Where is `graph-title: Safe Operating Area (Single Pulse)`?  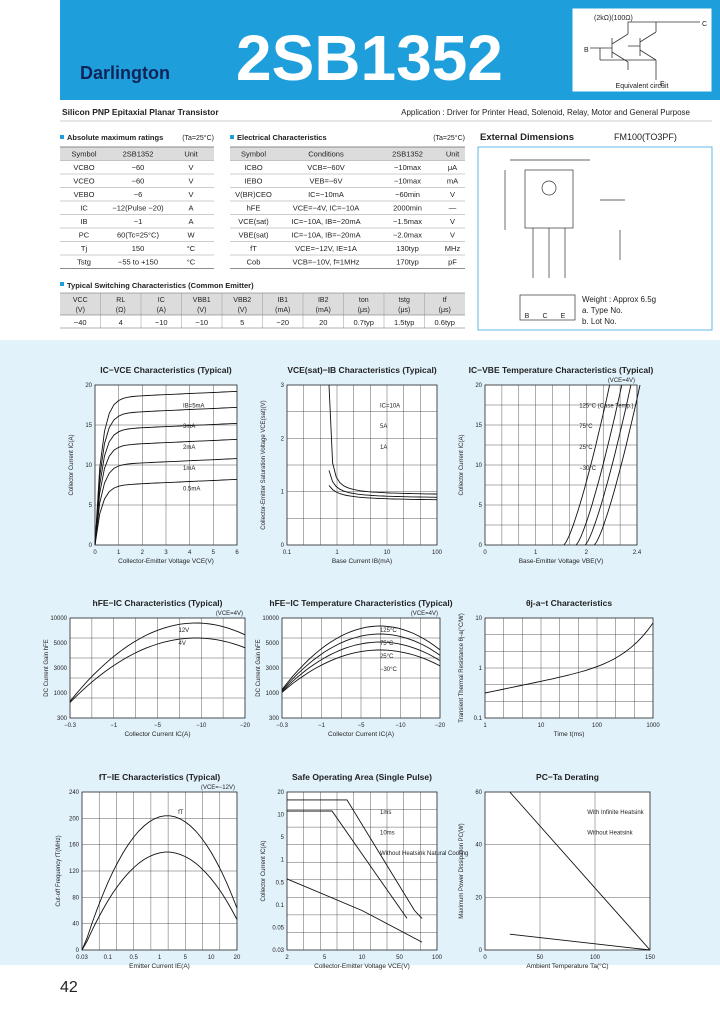
graph-title: Safe Operating Area (Single Pulse) is located at coordinates (362, 777).